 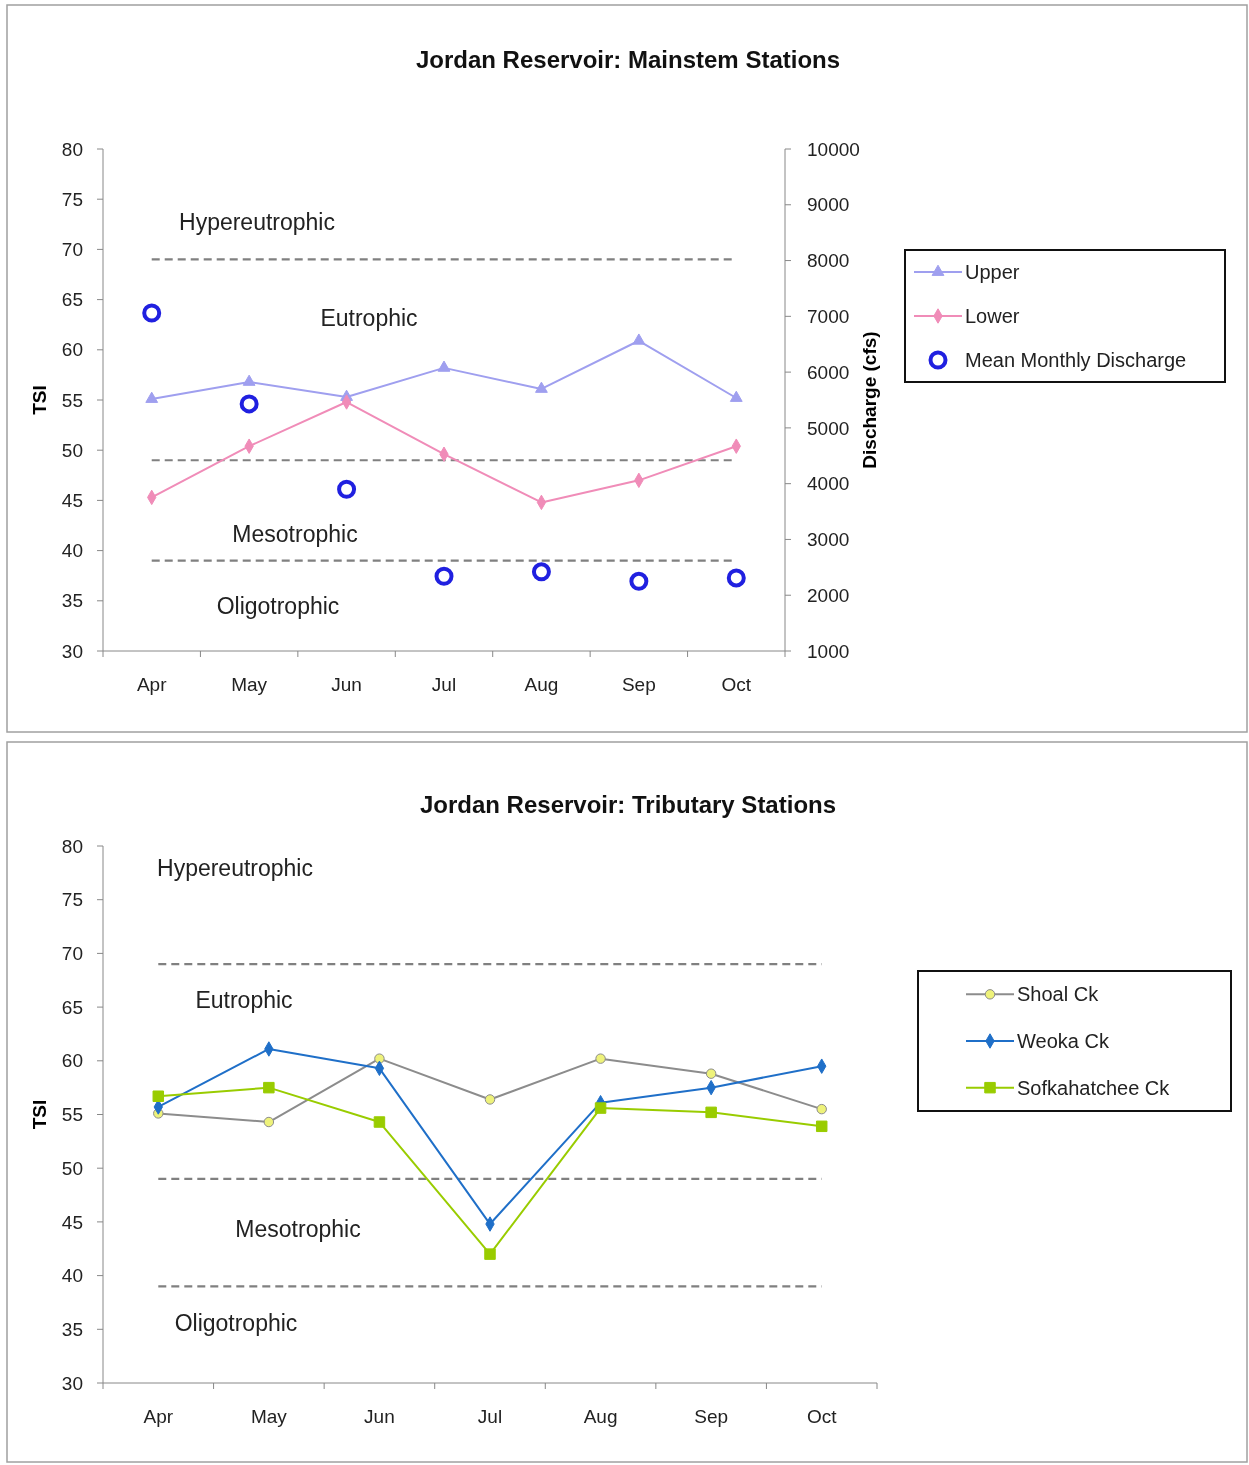 I want to click on y2-tick-label: 2000, so click(x=828, y=595).